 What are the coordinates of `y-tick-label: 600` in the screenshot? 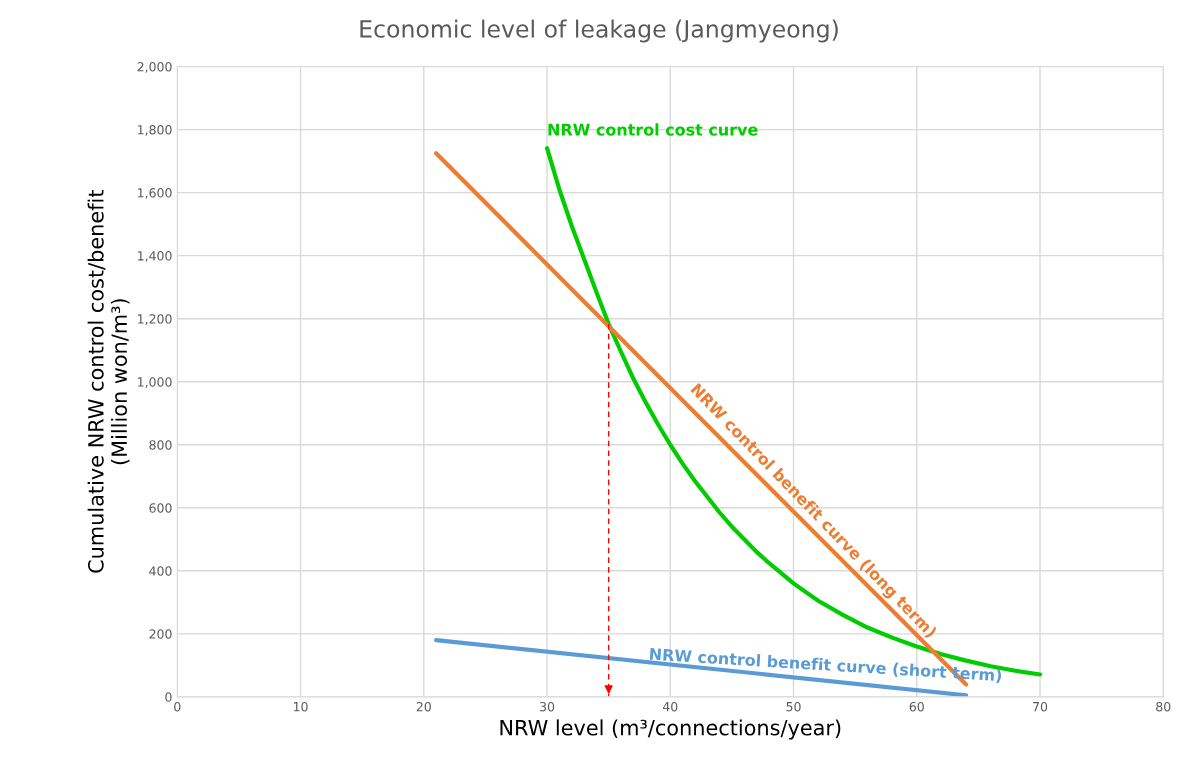 It's located at (160, 508).